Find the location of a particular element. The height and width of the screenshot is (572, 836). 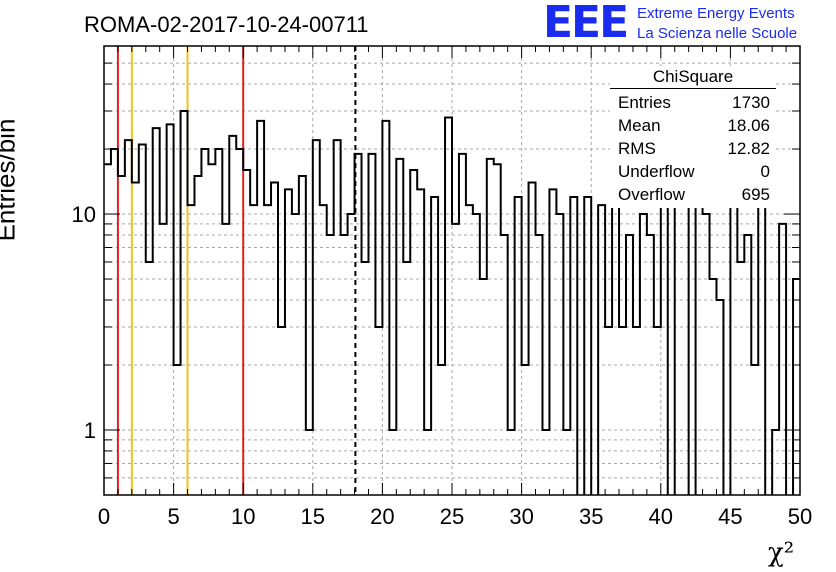

logo-line-2: La Scienza nelle Scuole is located at coordinates (717, 33).